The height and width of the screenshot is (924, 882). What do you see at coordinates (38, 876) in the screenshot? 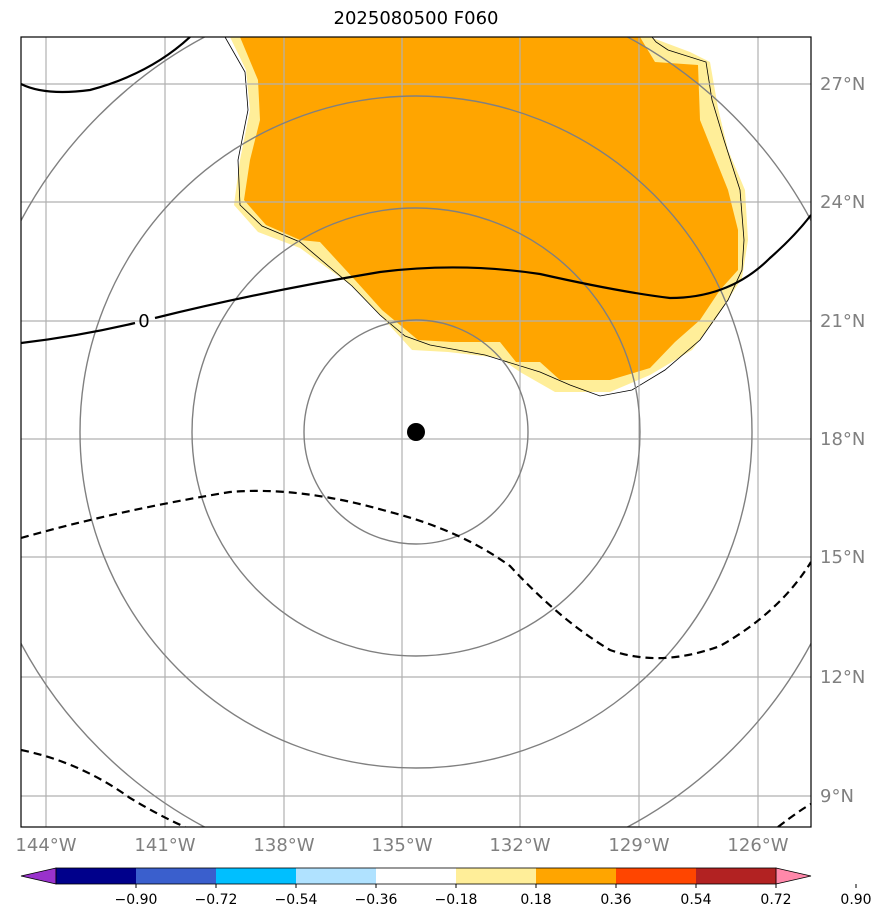
I see `colorbar-extend-left` at bounding box center [38, 876].